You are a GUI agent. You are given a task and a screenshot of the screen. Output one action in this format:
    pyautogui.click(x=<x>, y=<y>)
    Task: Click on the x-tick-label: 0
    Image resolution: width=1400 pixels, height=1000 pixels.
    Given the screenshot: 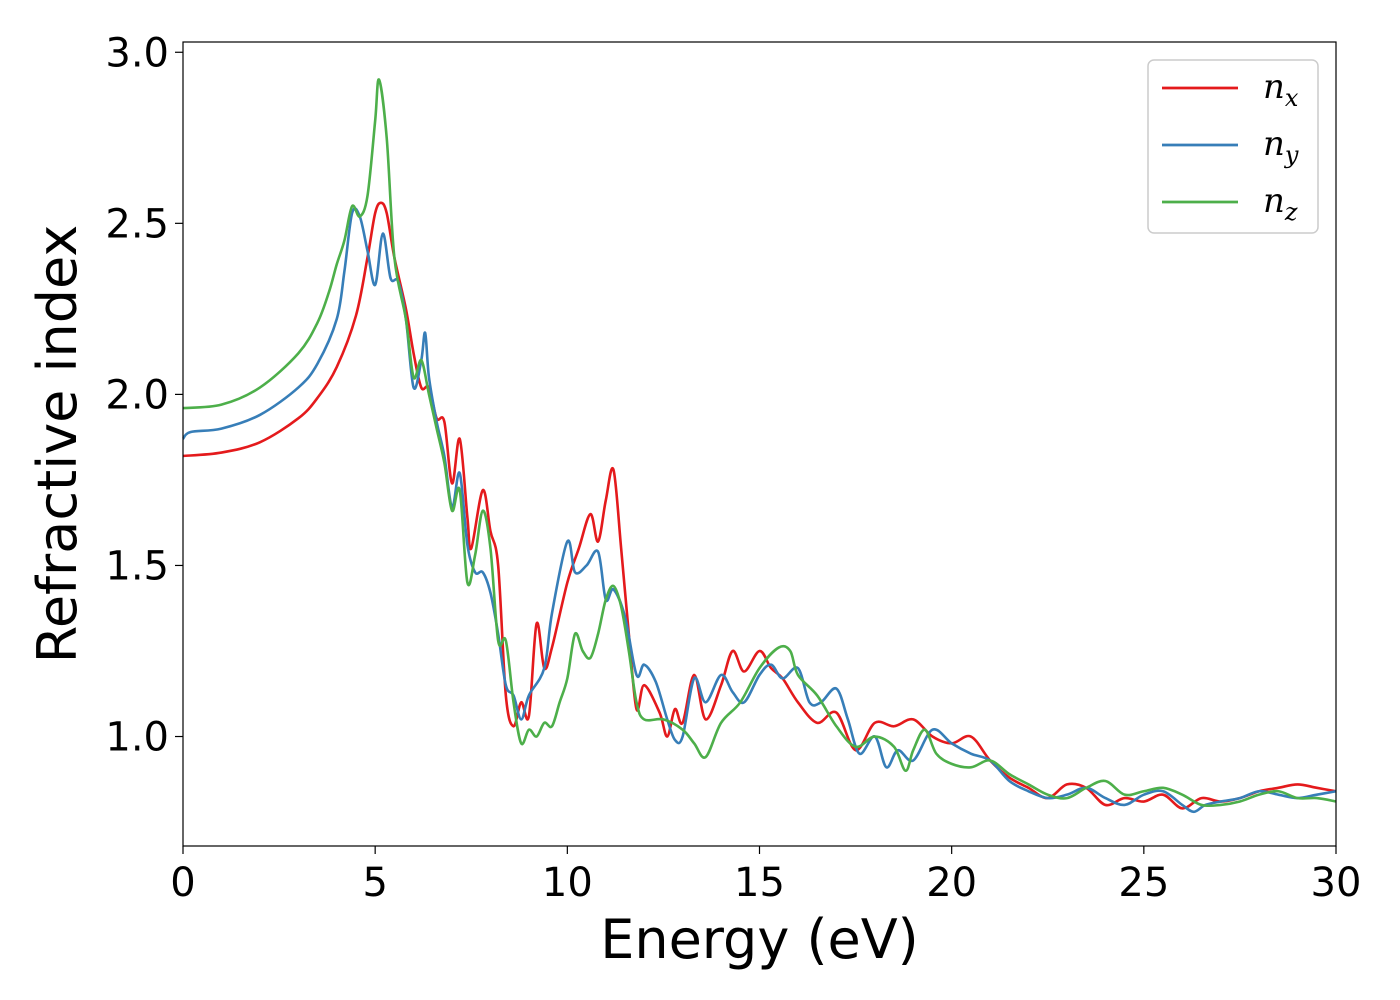 What is the action you would take?
    pyautogui.click(x=182, y=883)
    